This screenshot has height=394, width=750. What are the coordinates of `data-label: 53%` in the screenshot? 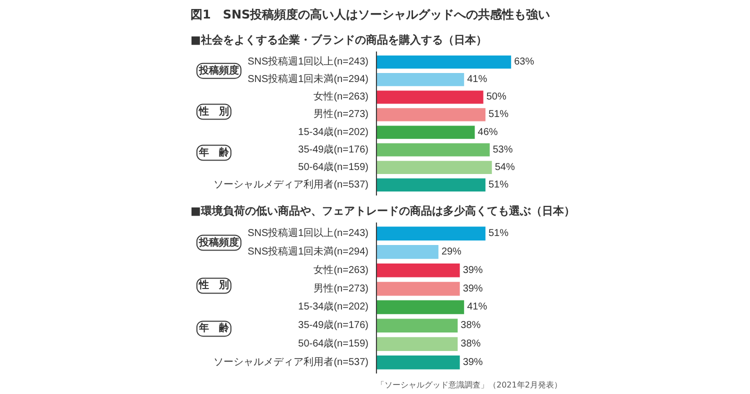 It's located at (502, 150).